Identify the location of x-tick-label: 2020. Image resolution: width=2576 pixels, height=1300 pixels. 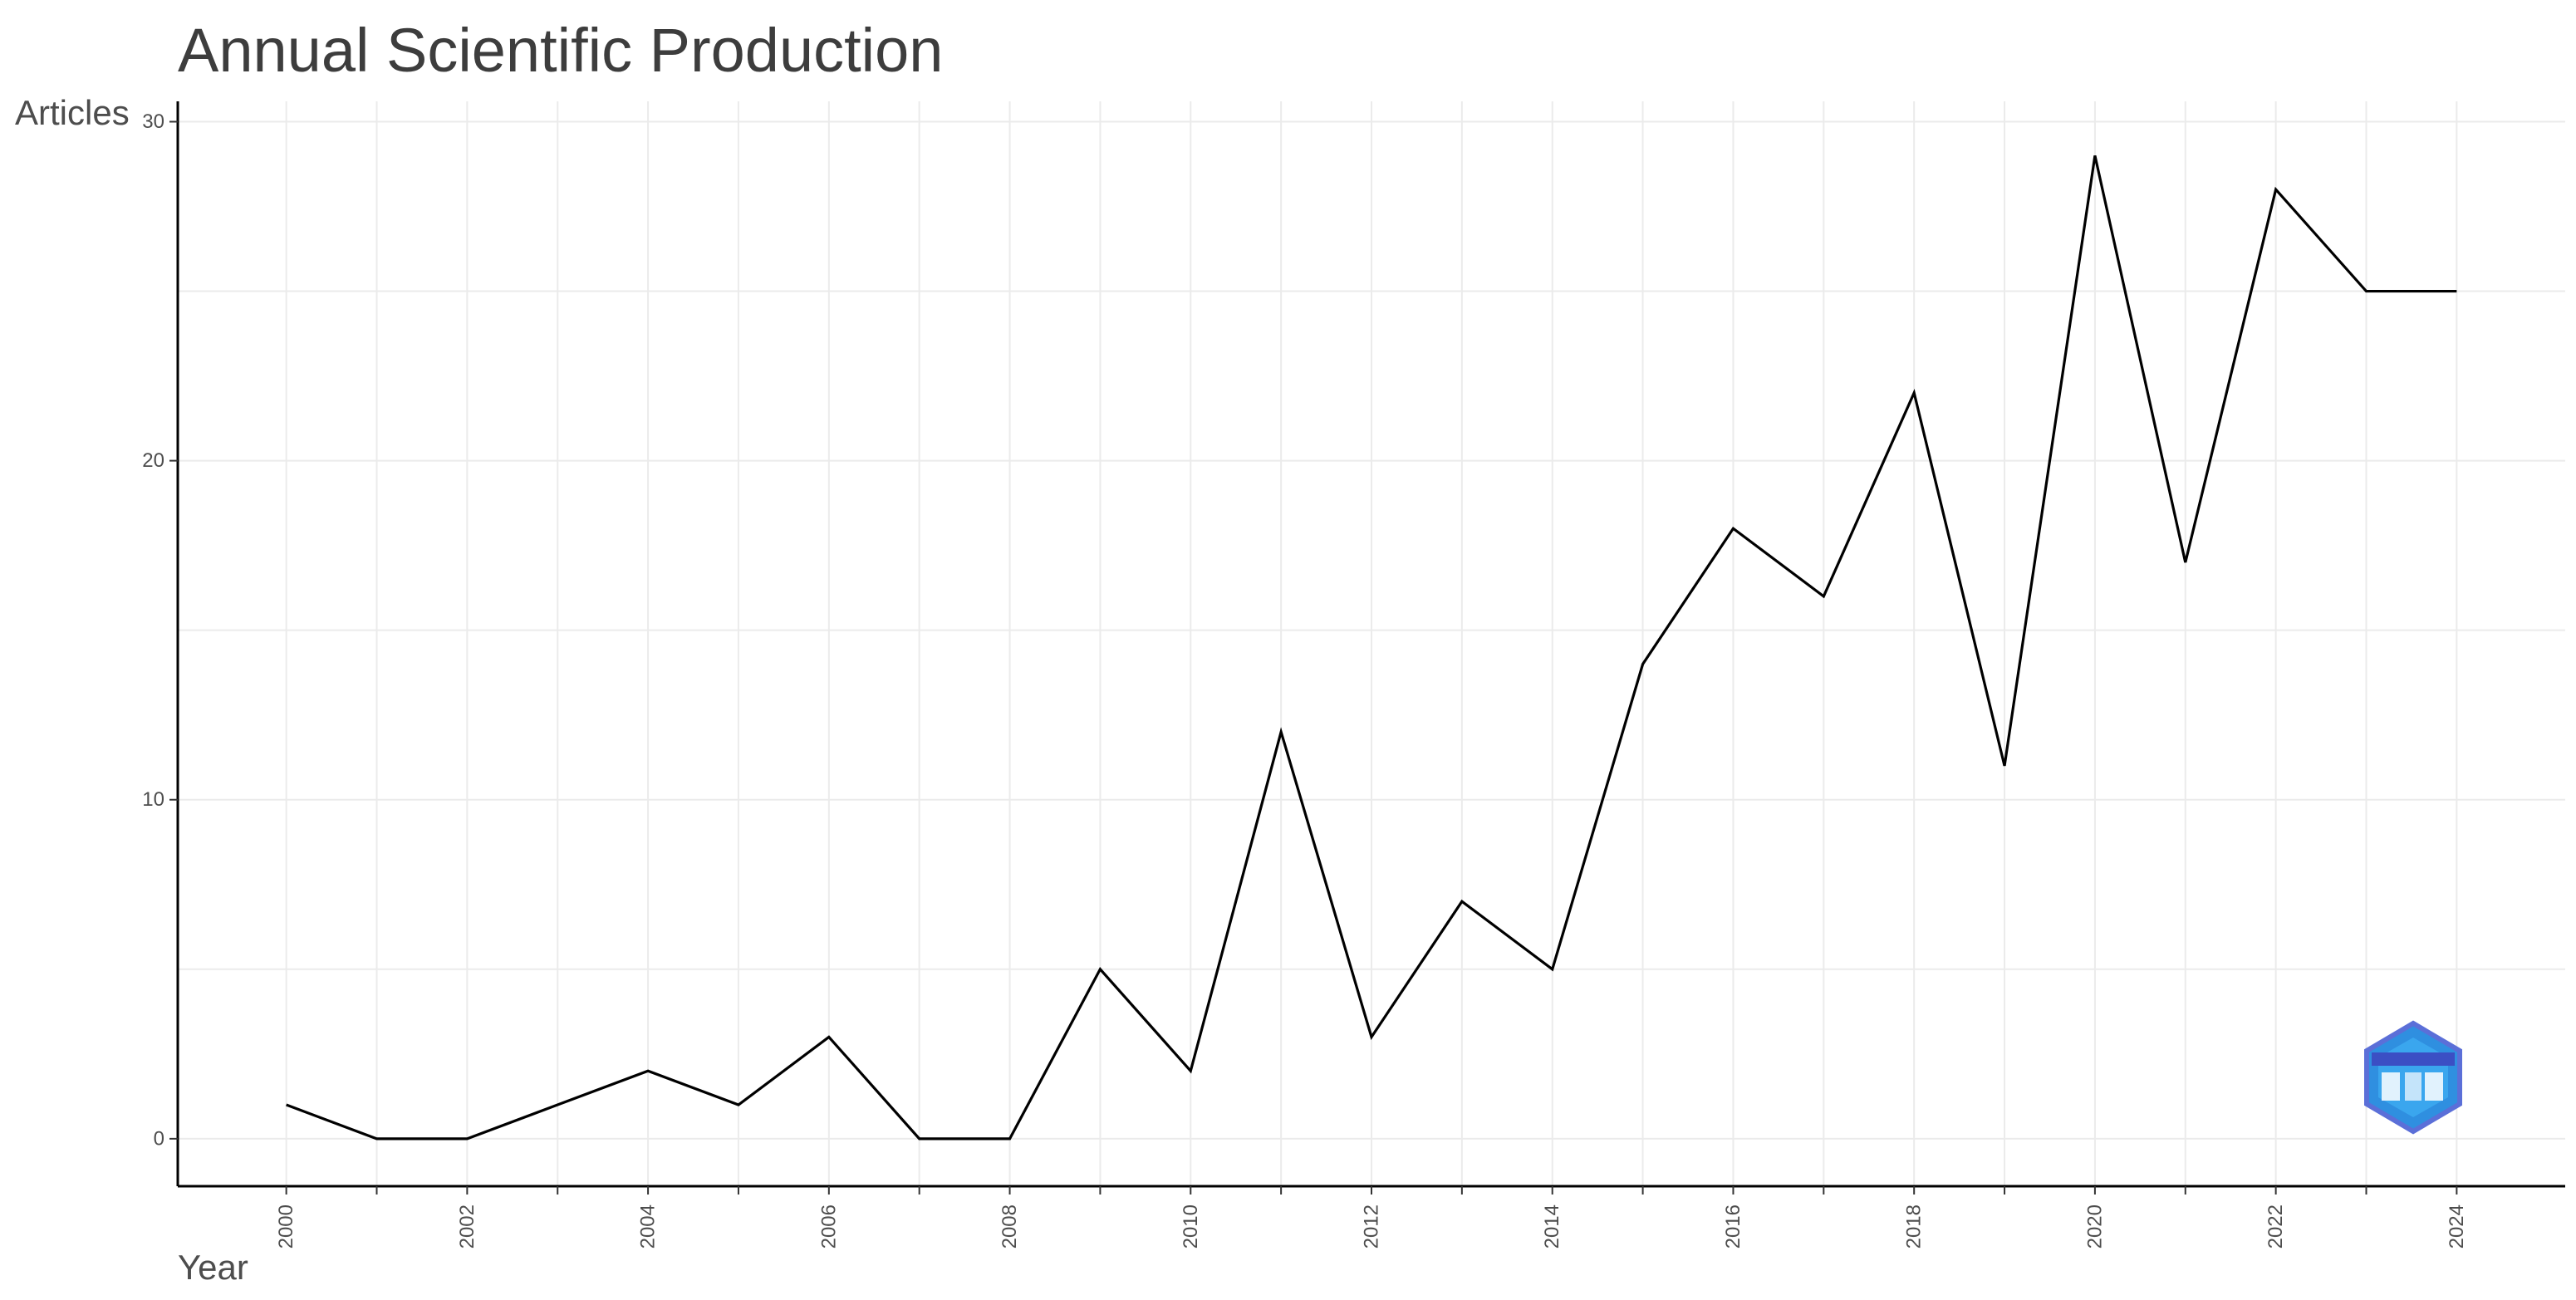
(2094, 1226).